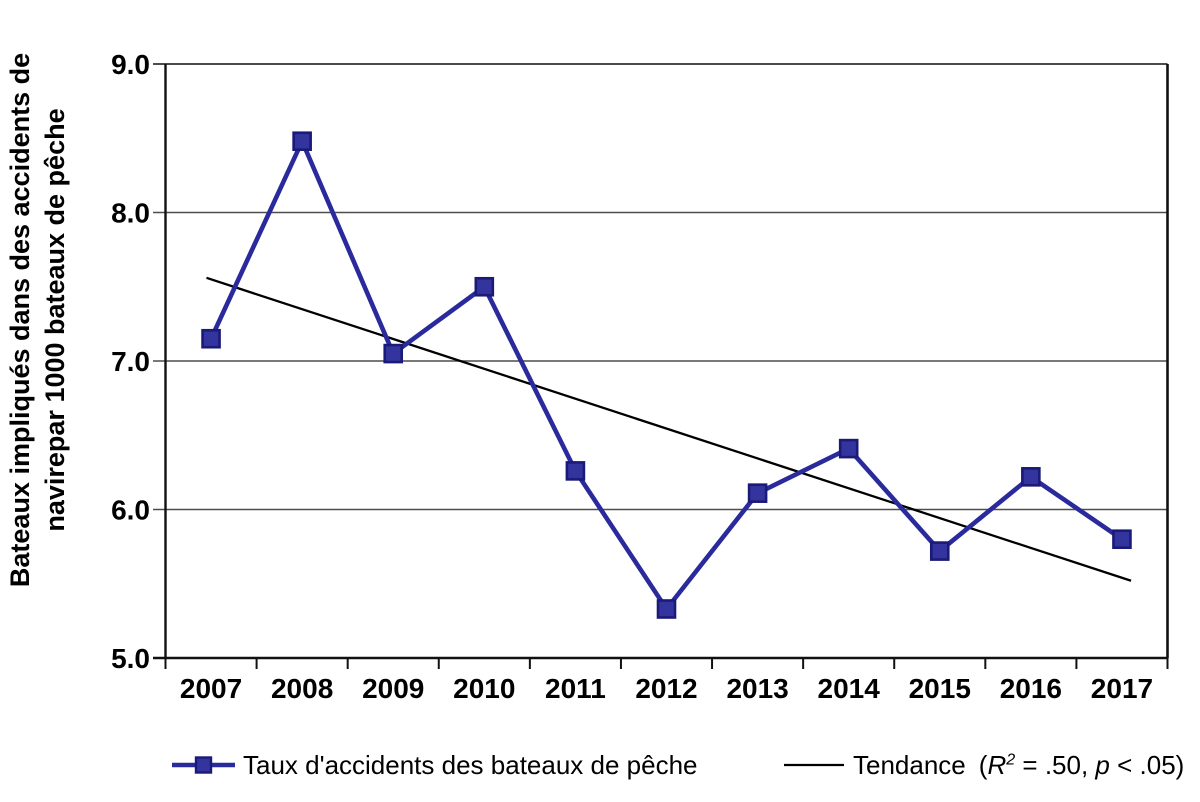  Describe the element at coordinates (484, 286) in the screenshot. I see `data-point-marker-2010` at that location.